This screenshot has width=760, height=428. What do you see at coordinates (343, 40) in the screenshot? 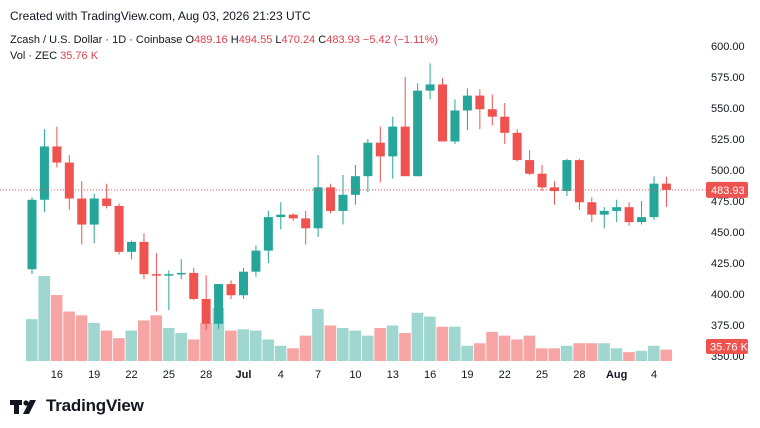
I see `close-value: 483.93` at bounding box center [343, 40].